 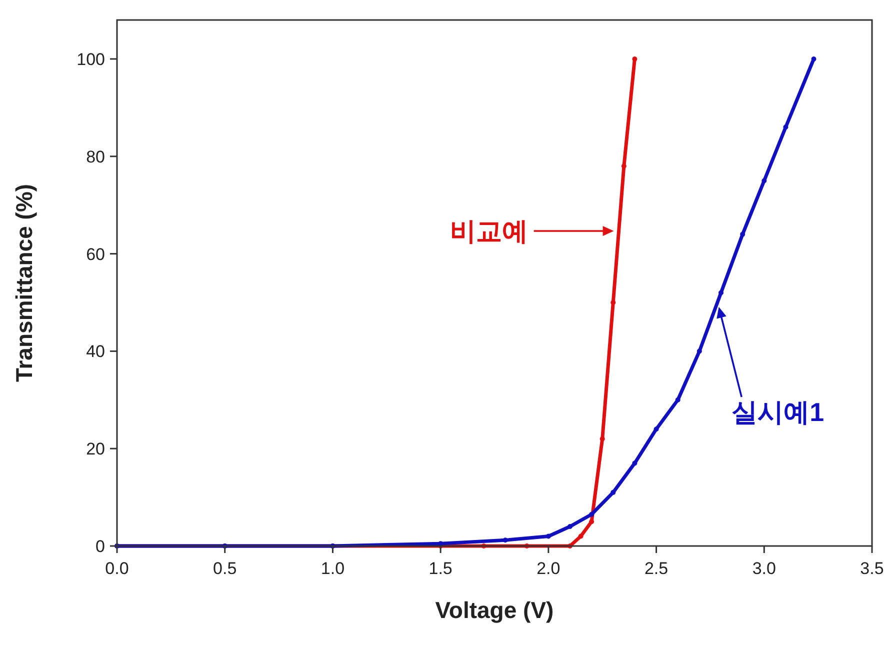 What do you see at coordinates (548, 568) in the screenshot?
I see `x-tick-label: 2.0` at bounding box center [548, 568].